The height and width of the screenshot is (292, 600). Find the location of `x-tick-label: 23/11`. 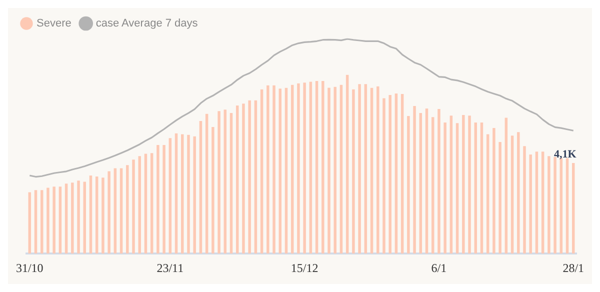

x-tick-label: 23/11 is located at coordinates (170, 267).